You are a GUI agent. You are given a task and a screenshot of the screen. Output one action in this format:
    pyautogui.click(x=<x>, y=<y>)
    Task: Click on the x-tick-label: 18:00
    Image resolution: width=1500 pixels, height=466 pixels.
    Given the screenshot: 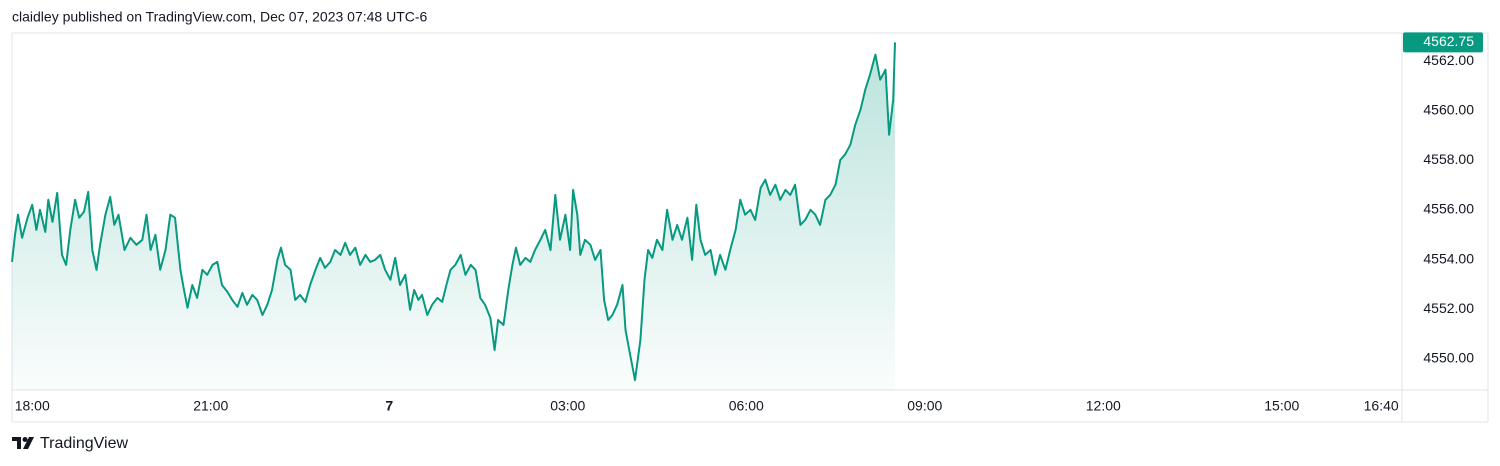 What is the action you would take?
    pyautogui.click(x=32, y=406)
    